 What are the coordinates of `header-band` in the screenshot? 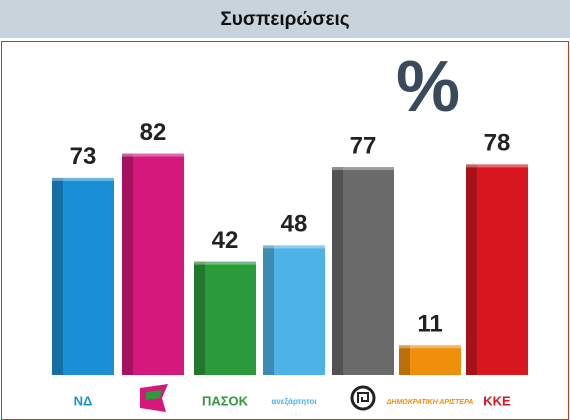 It's located at (285, 19).